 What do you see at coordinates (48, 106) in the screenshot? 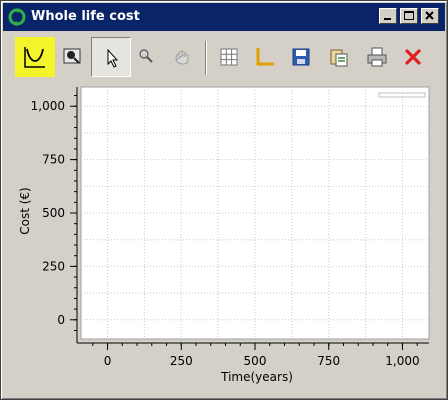
I see `y-tick-label: 1,000` at bounding box center [48, 106].